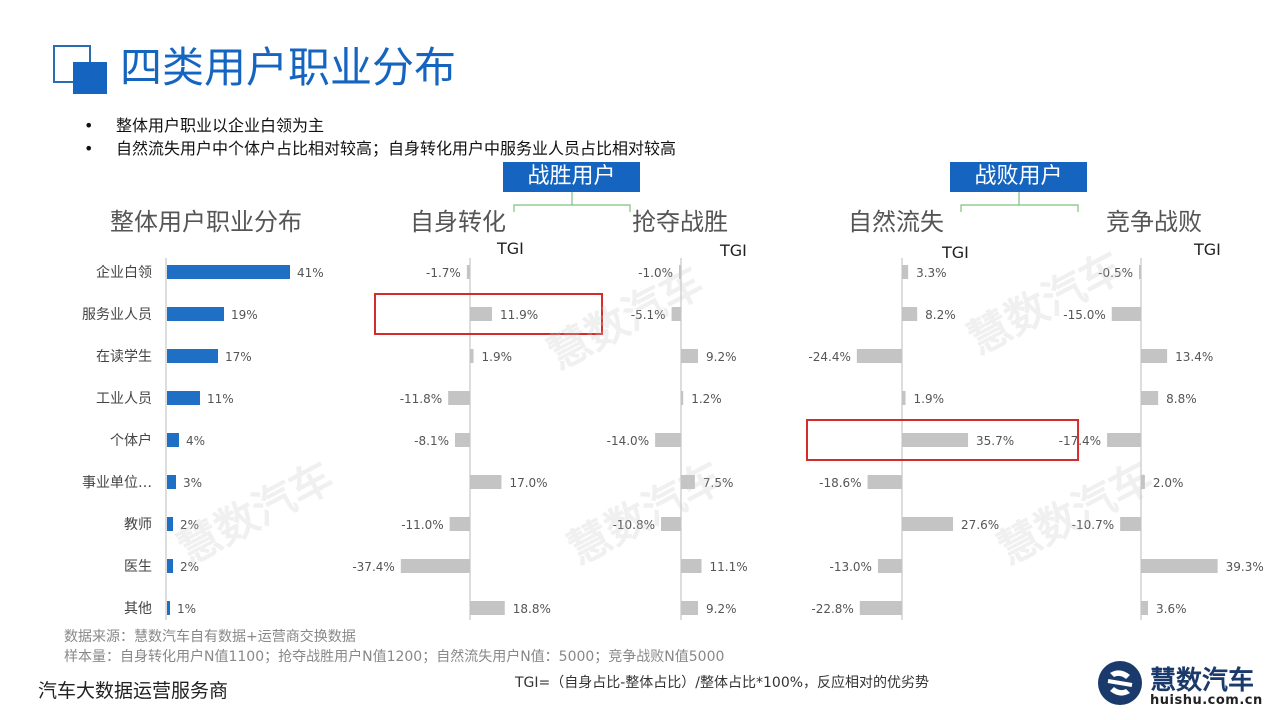 The height and width of the screenshot is (720, 1280). I want to click on data-label: 4%, so click(195, 441).